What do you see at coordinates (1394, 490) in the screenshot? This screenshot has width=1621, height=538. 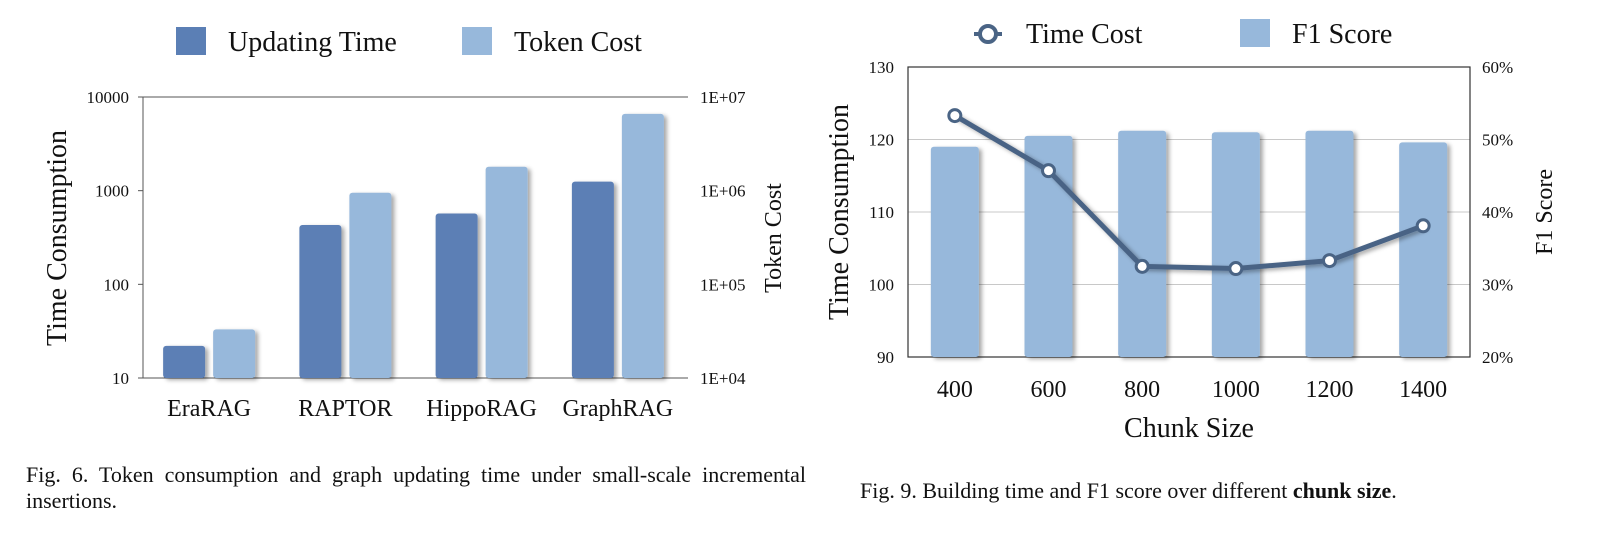 I see `figure-9-caption-end: .` at bounding box center [1394, 490].